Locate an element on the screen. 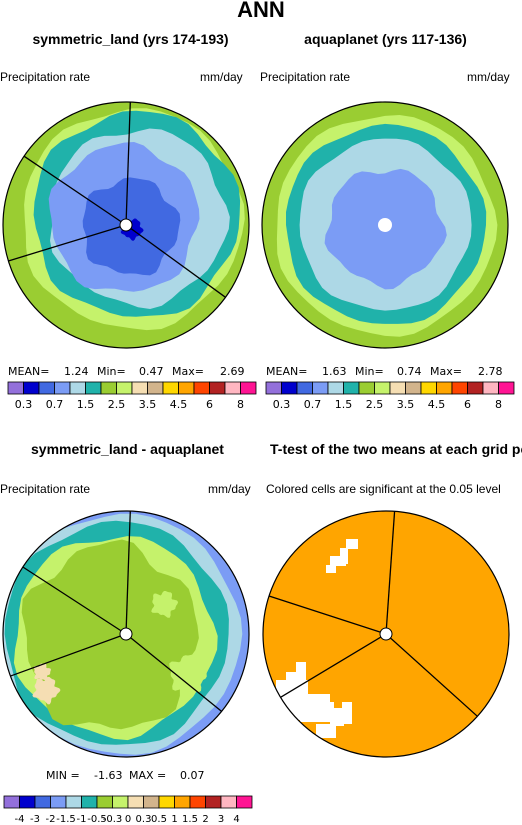 Image resolution: width=522 pixels, height=825 pixels. panel-1-colorbar-tick-label: 8 is located at coordinates (240, 404).